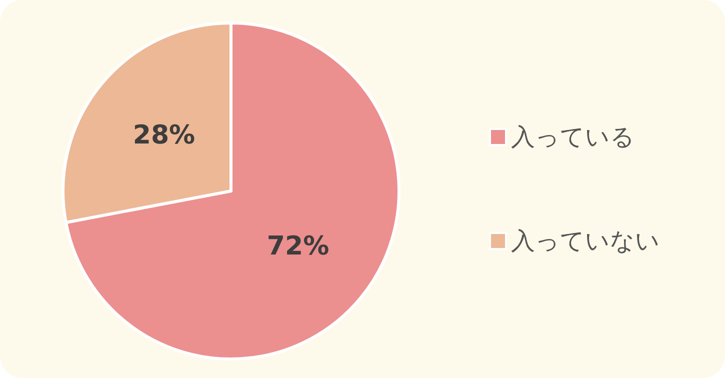 Image resolution: width=725 pixels, height=378 pixels. Describe the element at coordinates (573, 137) in the screenshot. I see `legend-label: 入っている` at that location.